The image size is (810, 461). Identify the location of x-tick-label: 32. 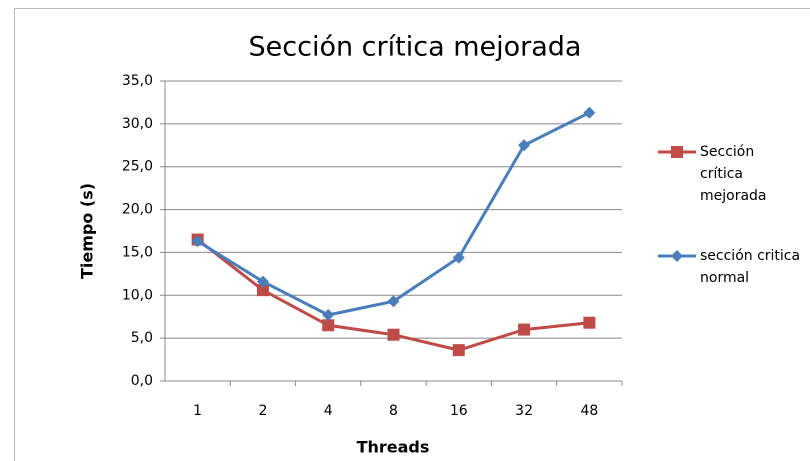
(524, 411).